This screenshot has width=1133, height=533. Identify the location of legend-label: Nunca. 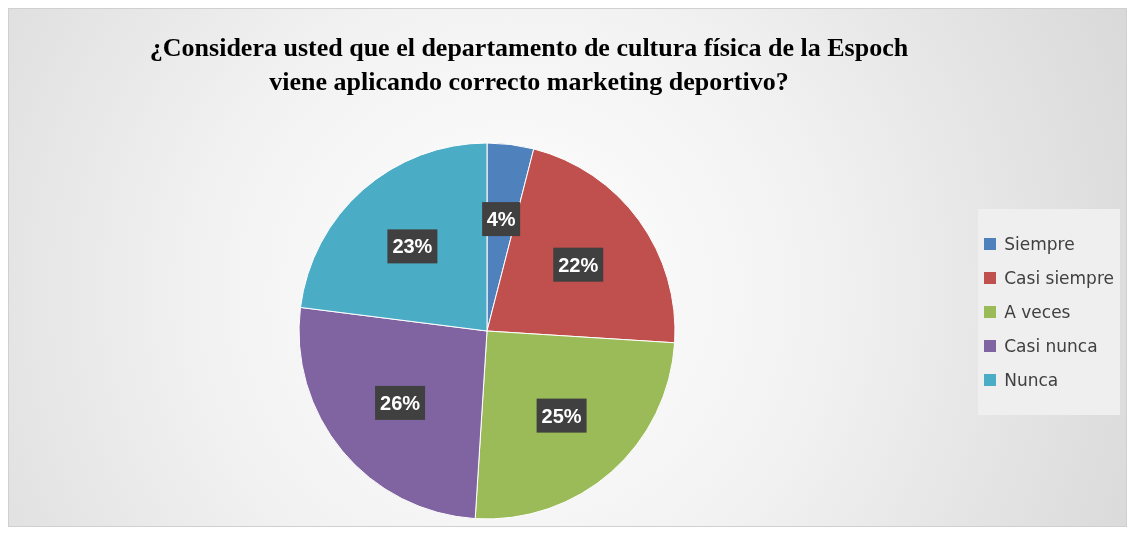
(1031, 380).